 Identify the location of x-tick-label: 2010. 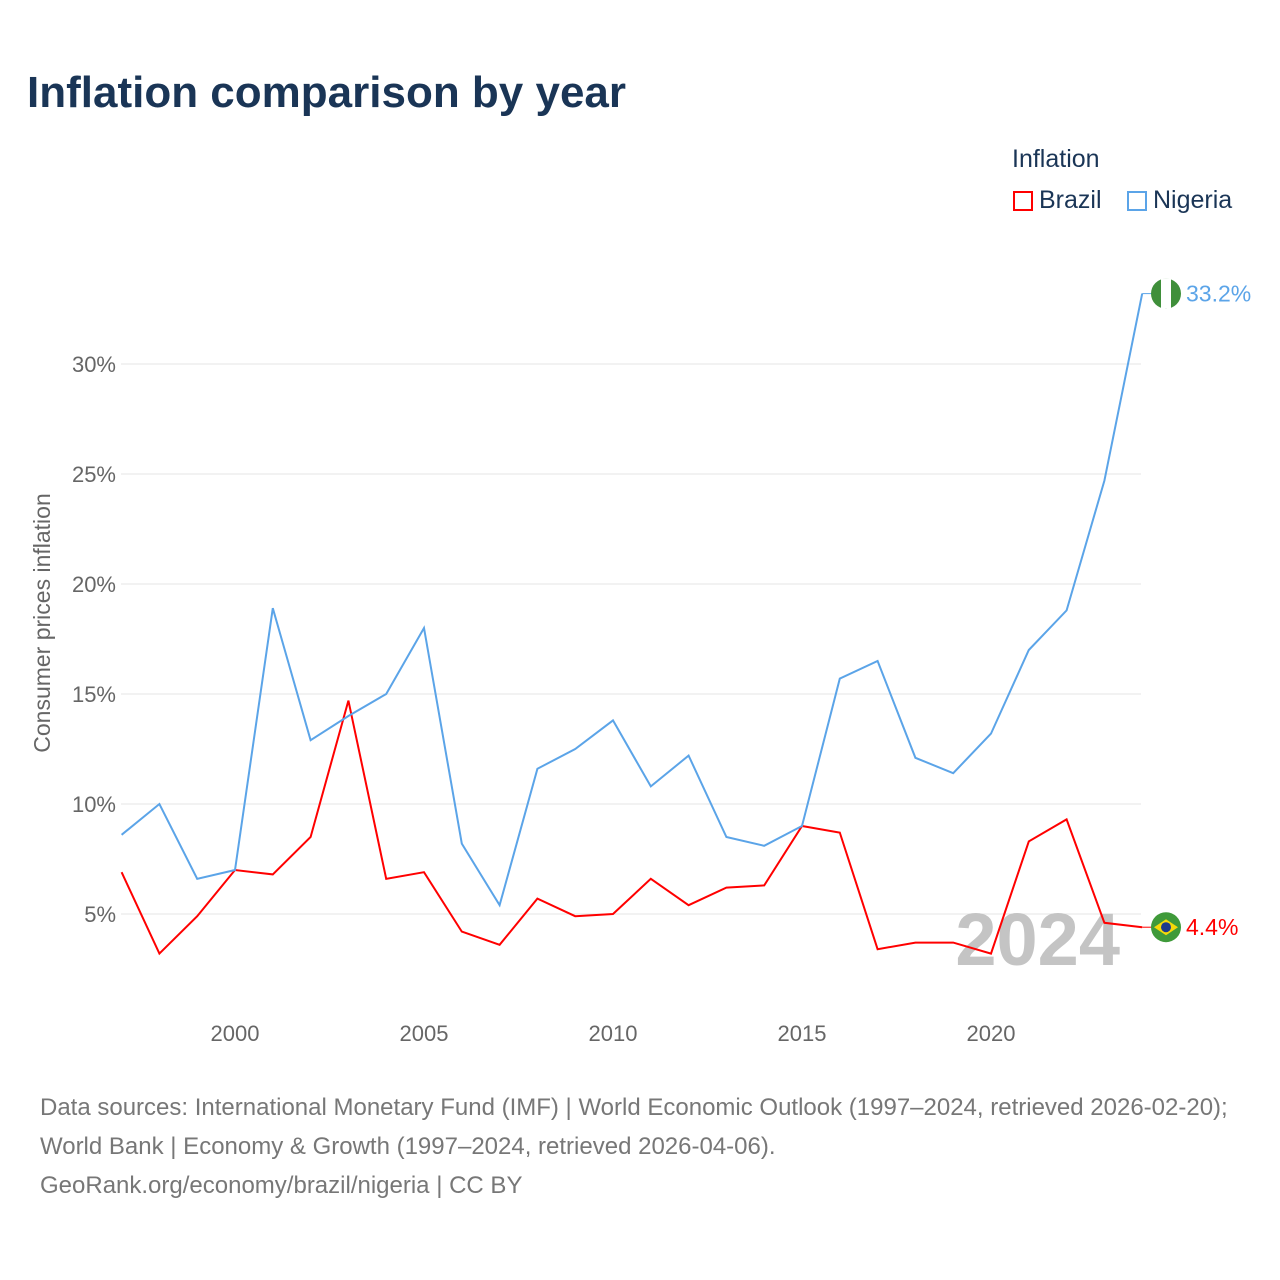
(613, 1033).